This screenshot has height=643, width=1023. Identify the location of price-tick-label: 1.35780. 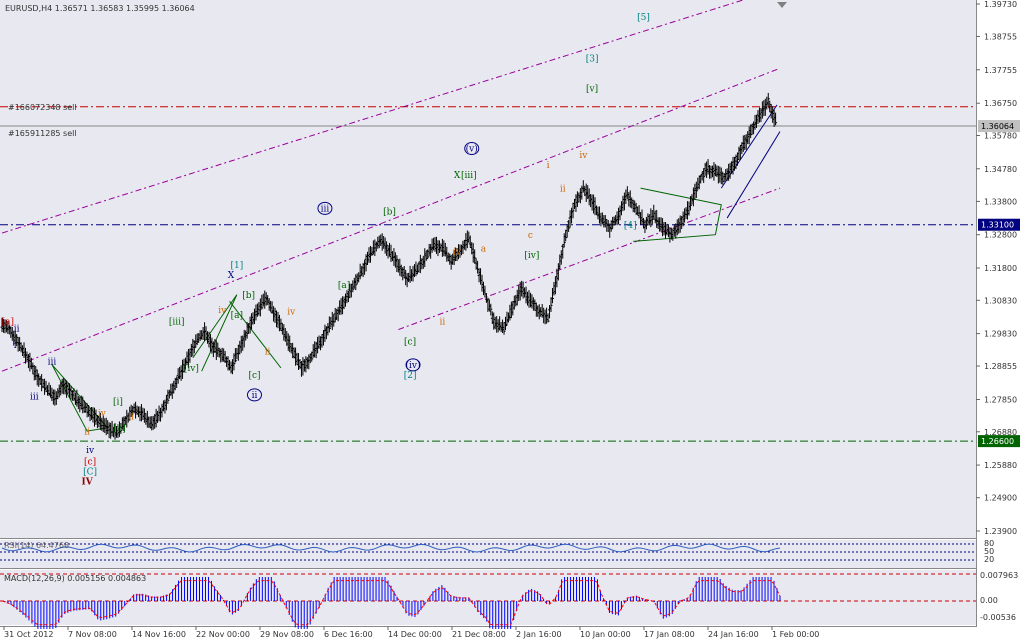
(1000, 136).